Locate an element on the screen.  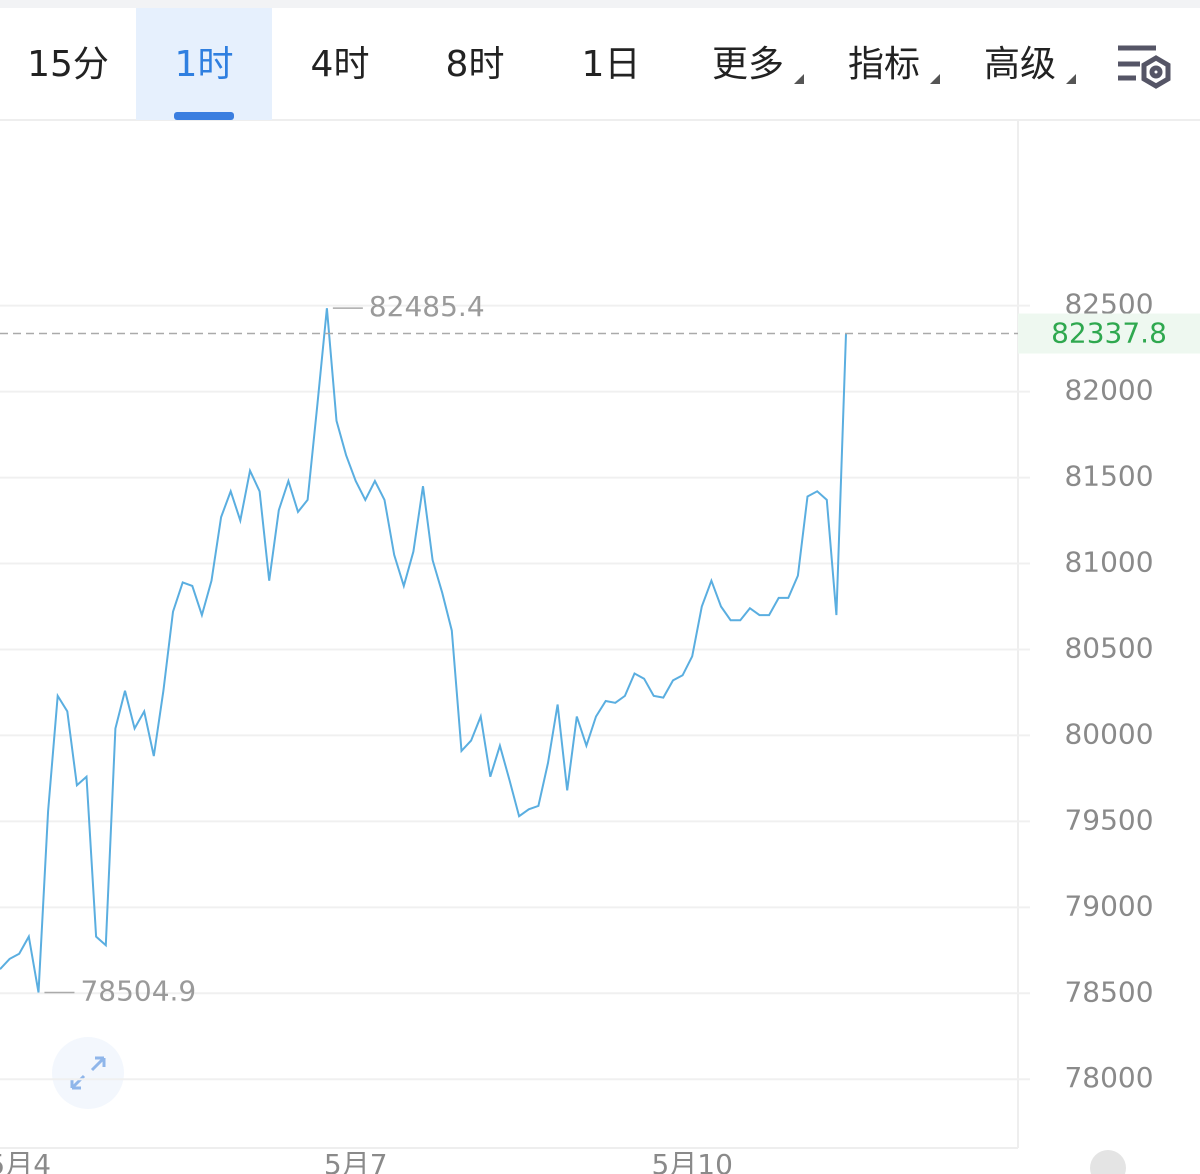
tab: 1时 is located at coordinates (204, 64).